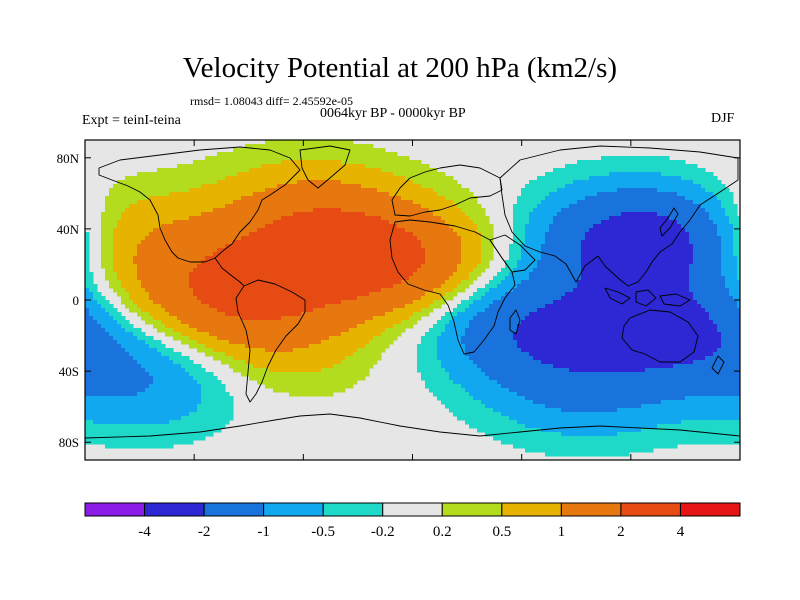 The height and width of the screenshot is (600, 800). What do you see at coordinates (131, 120) in the screenshot?
I see `experiment-label: Expt = teinI-teina` at bounding box center [131, 120].